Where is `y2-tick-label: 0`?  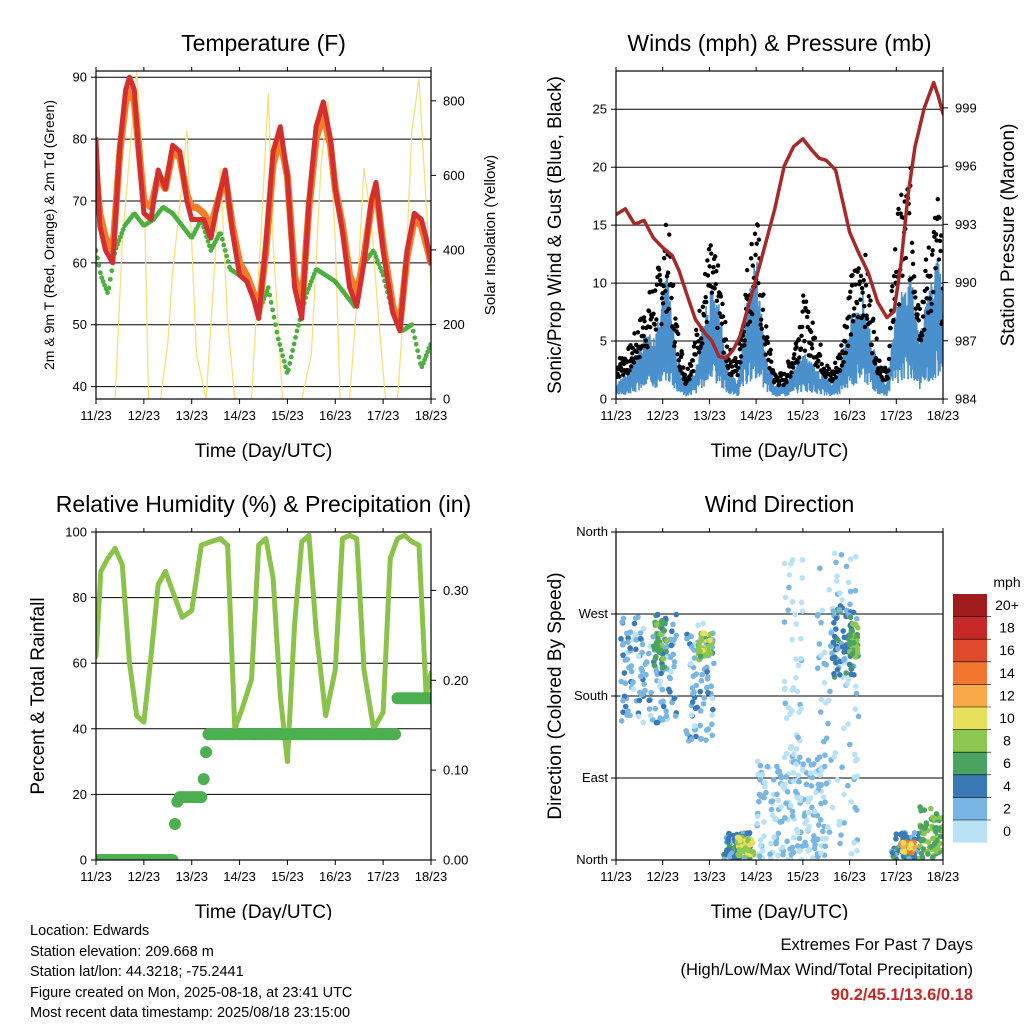
y2-tick-label: 0 is located at coordinates (446, 399).